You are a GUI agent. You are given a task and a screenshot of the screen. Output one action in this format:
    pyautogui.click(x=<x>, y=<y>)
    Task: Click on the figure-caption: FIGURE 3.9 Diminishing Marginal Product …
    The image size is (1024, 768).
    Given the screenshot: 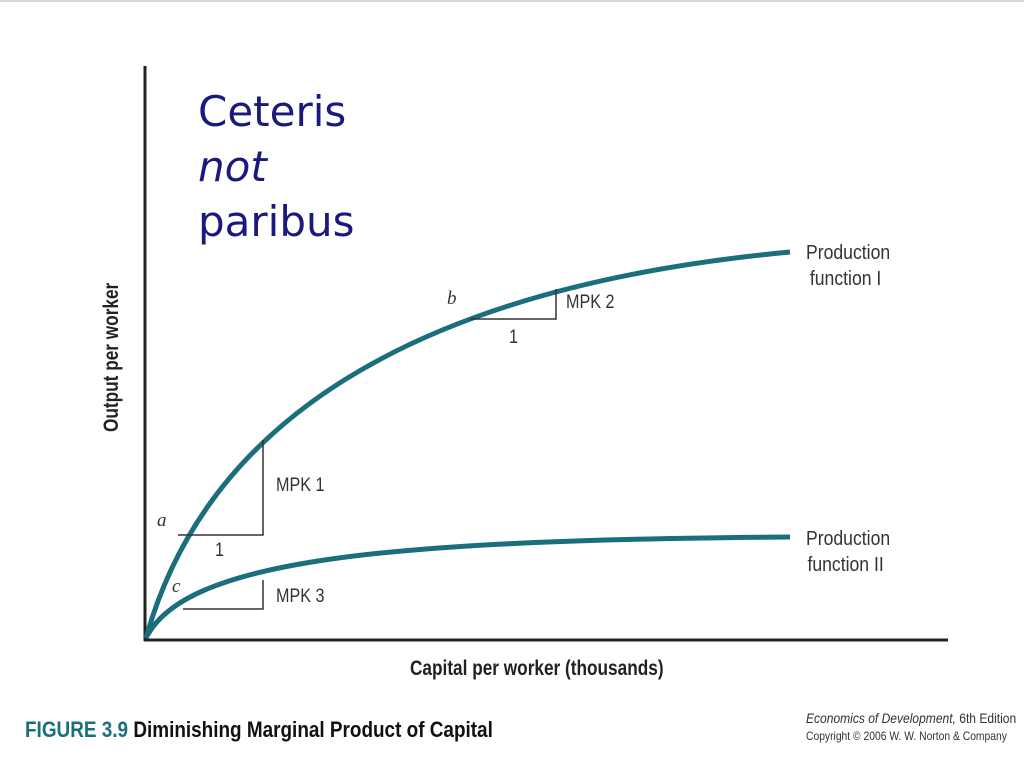 What is the action you would take?
    pyautogui.click(x=259, y=730)
    